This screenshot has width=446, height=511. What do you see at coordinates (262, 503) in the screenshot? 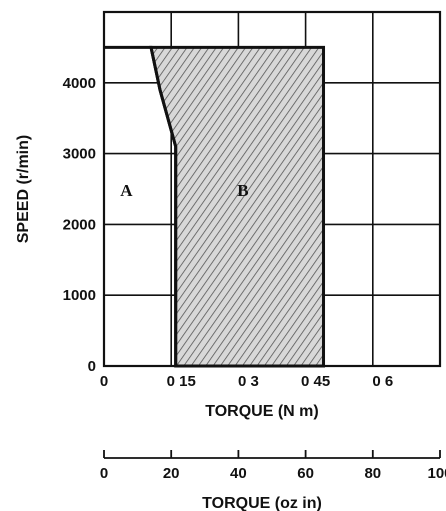
I see `x2-axis-title: TORQUE (oz in)` at bounding box center [262, 503].